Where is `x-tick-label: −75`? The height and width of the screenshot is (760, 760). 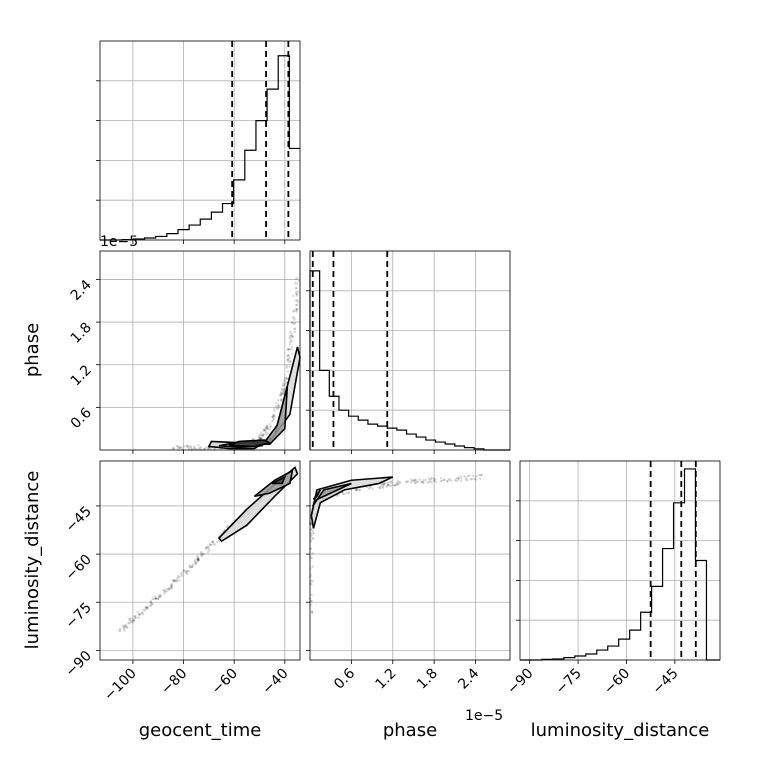
x-tick-label: −75 is located at coordinates (569, 682).